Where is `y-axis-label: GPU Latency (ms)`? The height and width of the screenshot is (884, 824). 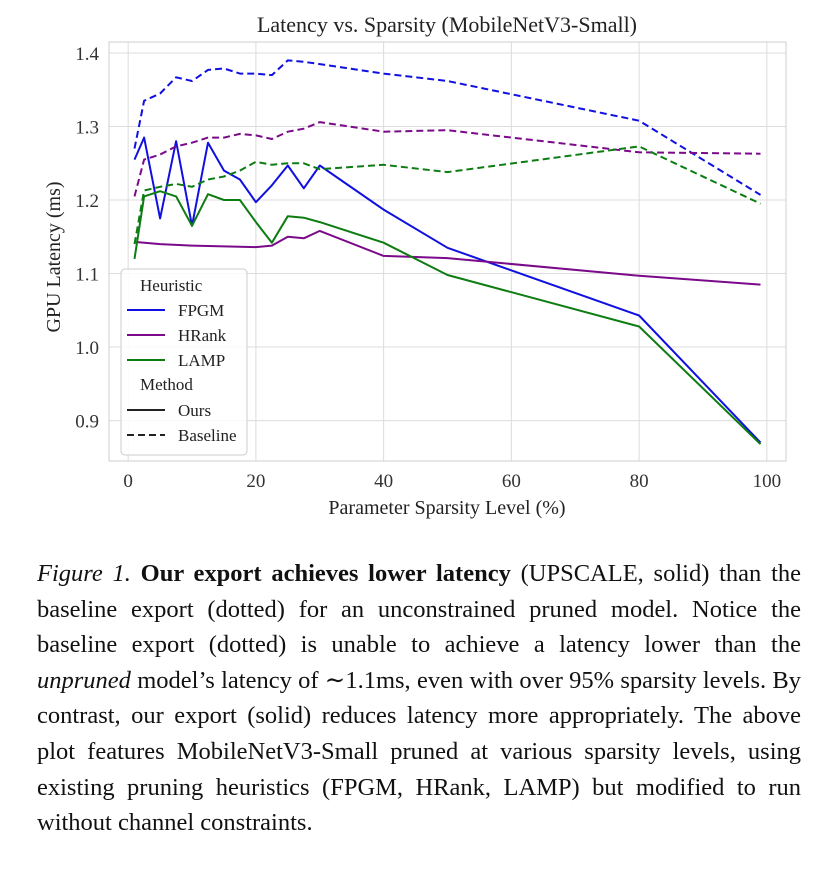
y-axis-label: GPU Latency (ms) is located at coordinates (54, 256).